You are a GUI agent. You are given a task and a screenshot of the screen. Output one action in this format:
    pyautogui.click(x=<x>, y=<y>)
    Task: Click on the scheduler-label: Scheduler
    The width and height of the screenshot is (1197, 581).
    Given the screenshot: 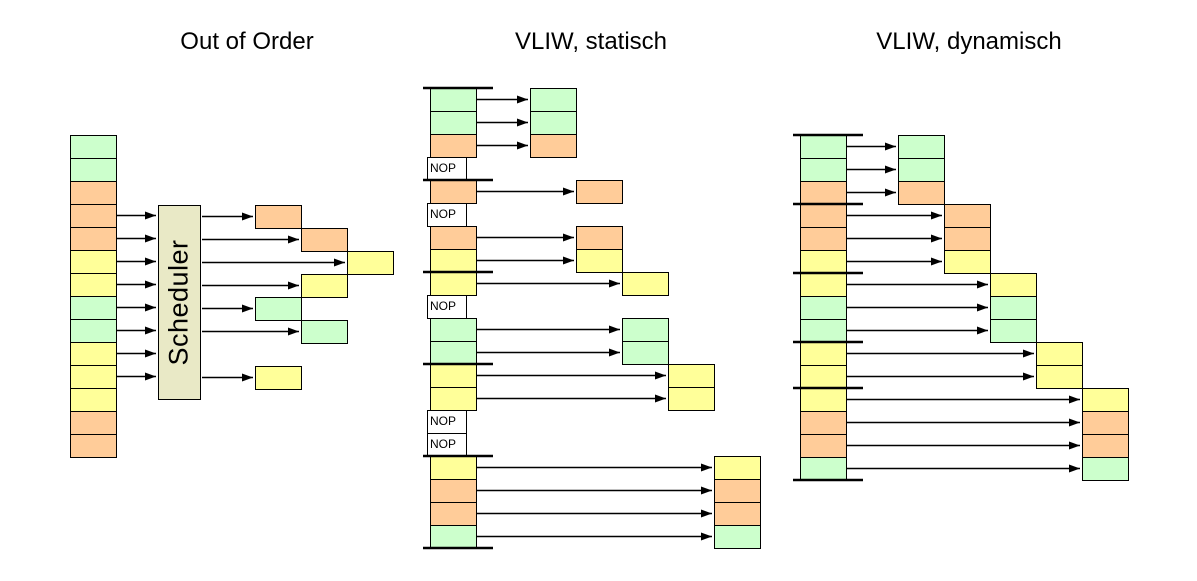 What is the action you would take?
    pyautogui.click(x=179, y=302)
    